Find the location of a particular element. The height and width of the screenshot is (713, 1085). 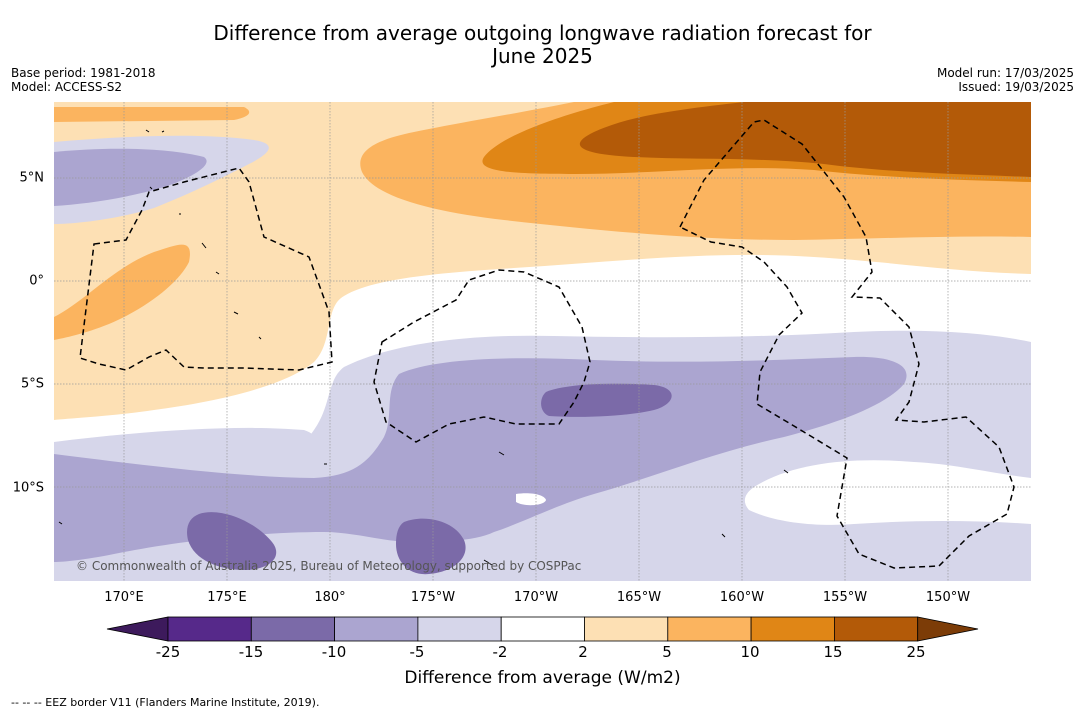

pos-5-10-small-b is located at coordinates (122, 292).